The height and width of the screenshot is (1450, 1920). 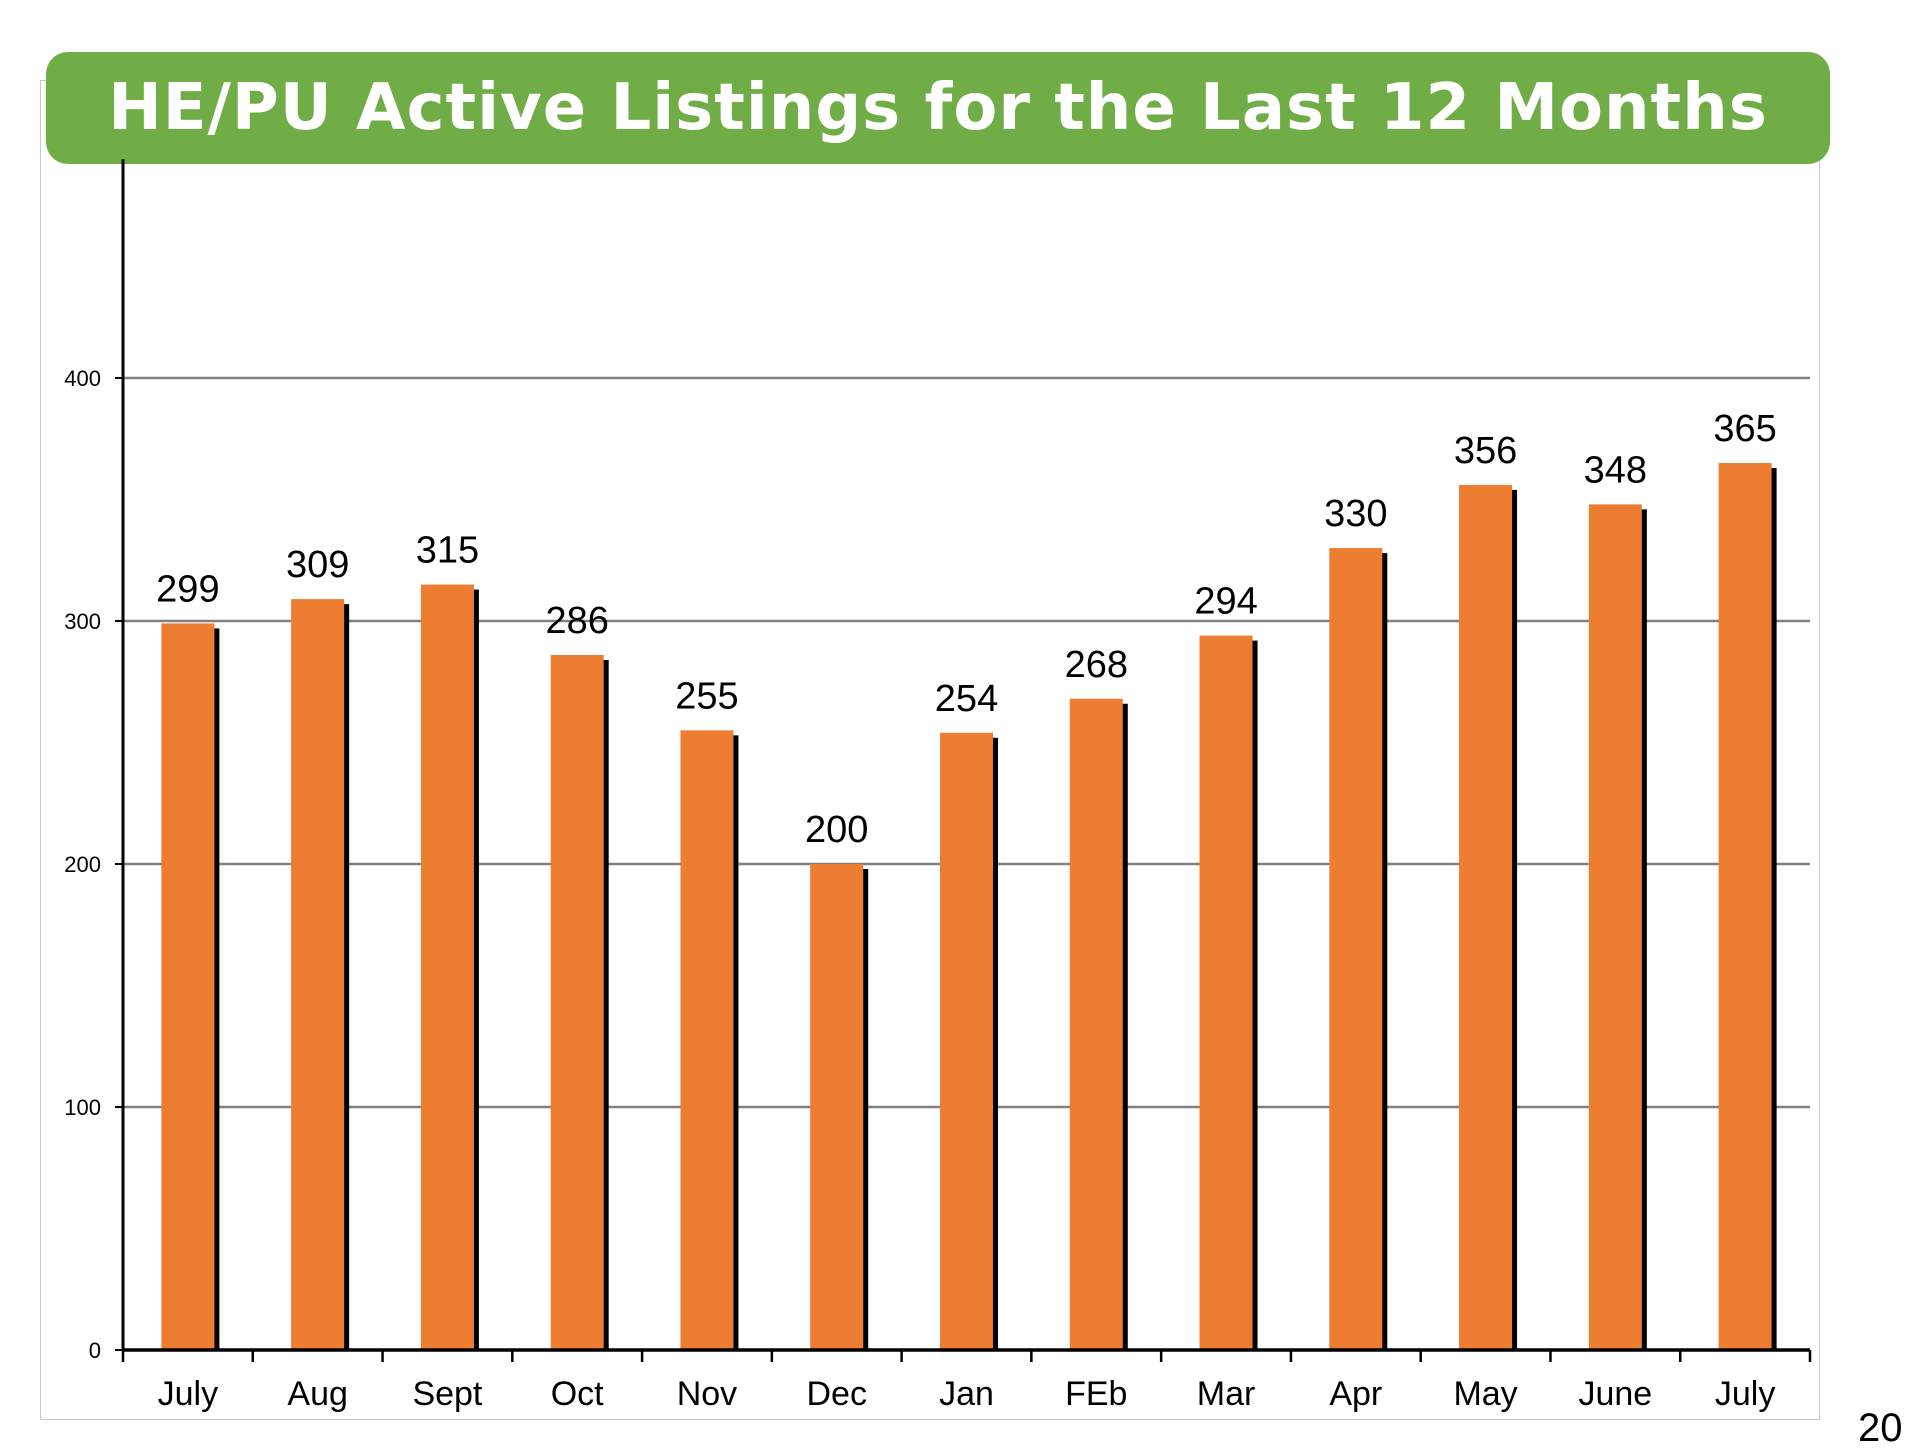 I want to click on x-tick-label: May, so click(x=1485, y=1394).